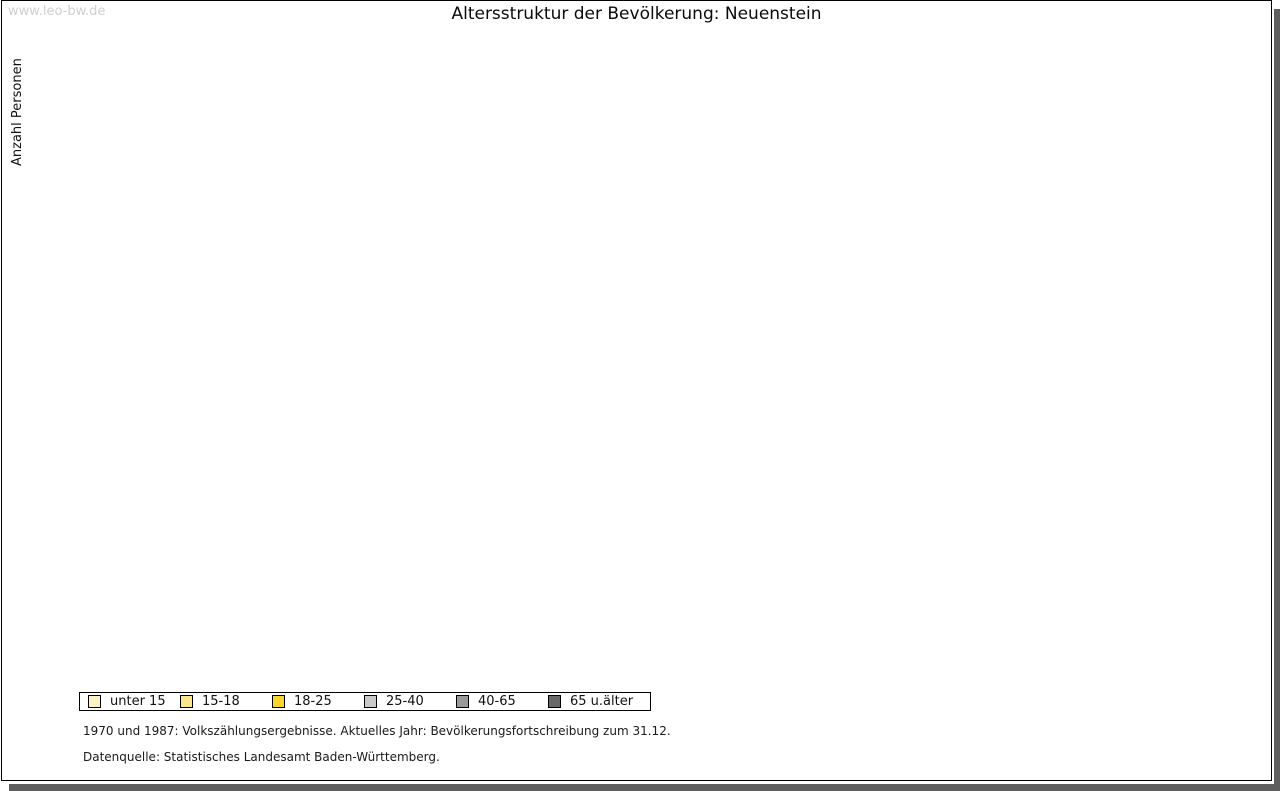  I want to click on legend-label: 15-18, so click(221, 701).